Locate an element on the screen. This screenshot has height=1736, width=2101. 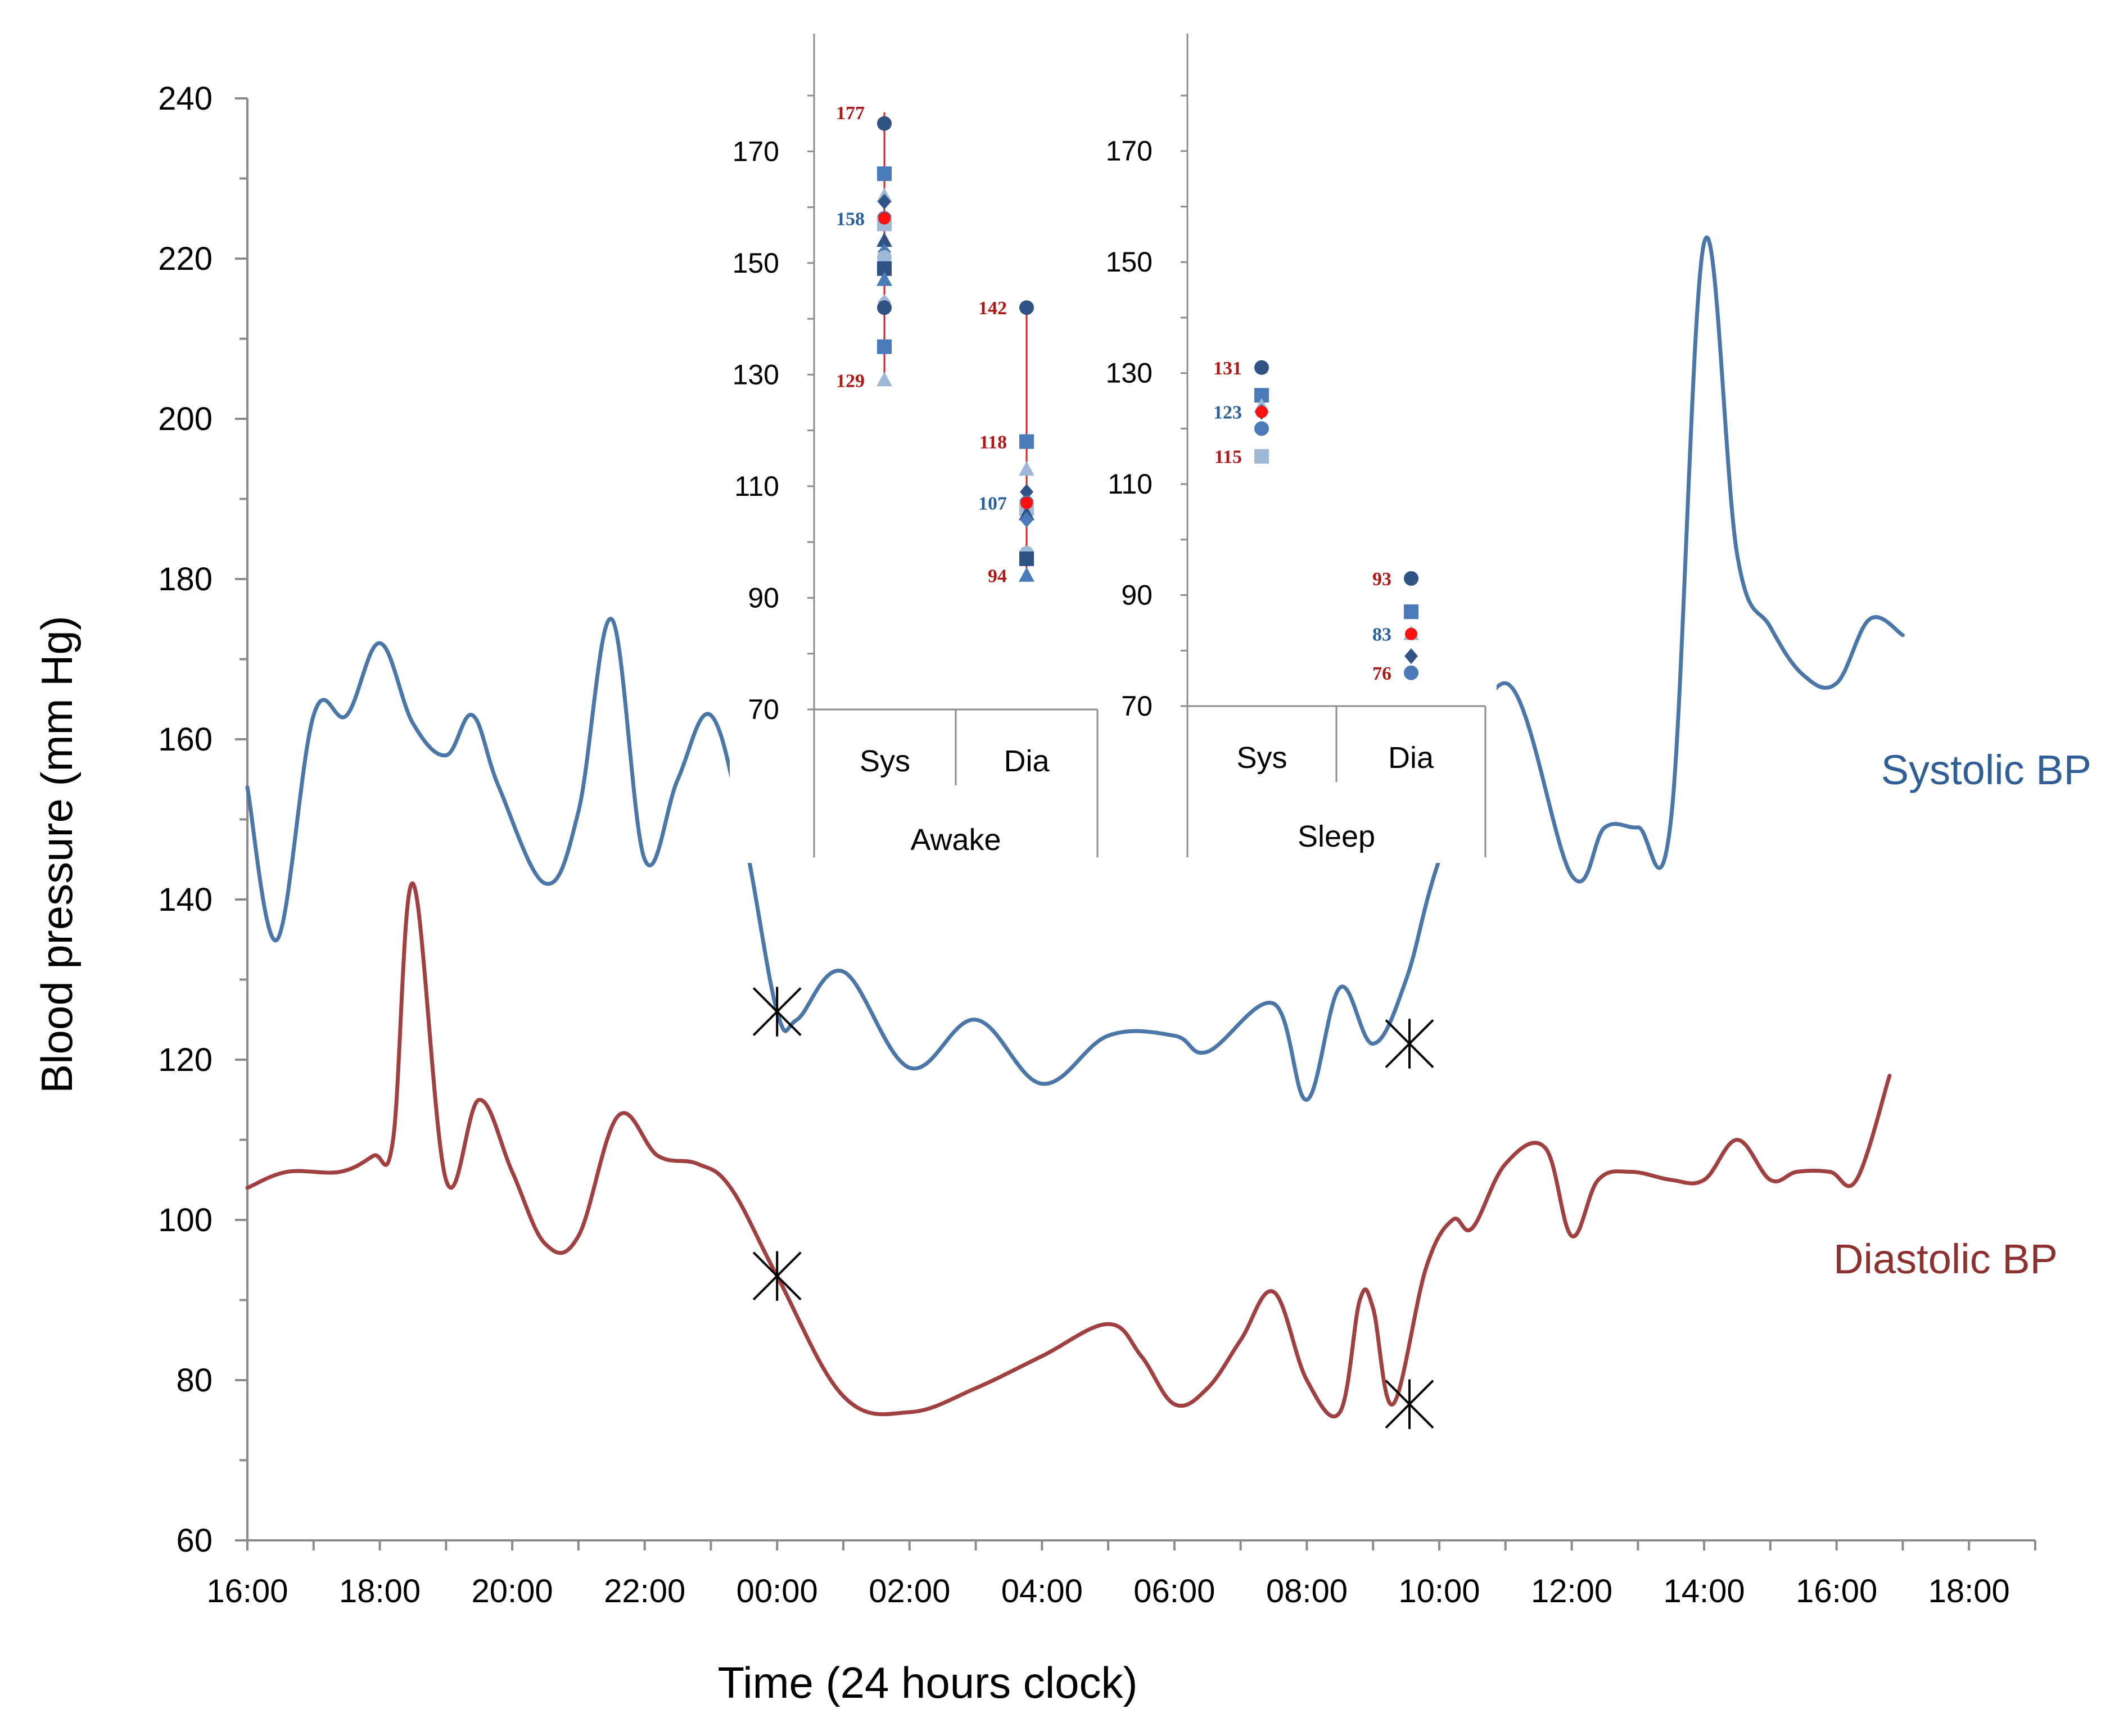
inset-value-label: 118 is located at coordinates (993, 443).